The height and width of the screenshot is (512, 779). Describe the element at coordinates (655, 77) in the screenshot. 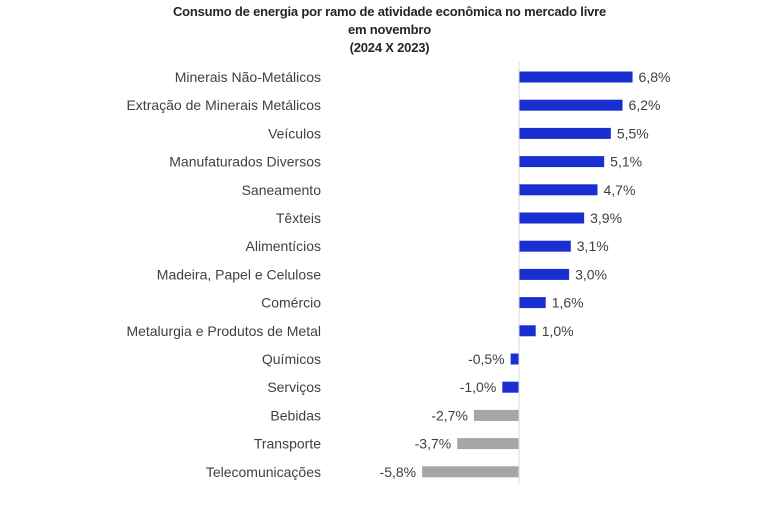

I see `data-label-0: 6,8%` at that location.